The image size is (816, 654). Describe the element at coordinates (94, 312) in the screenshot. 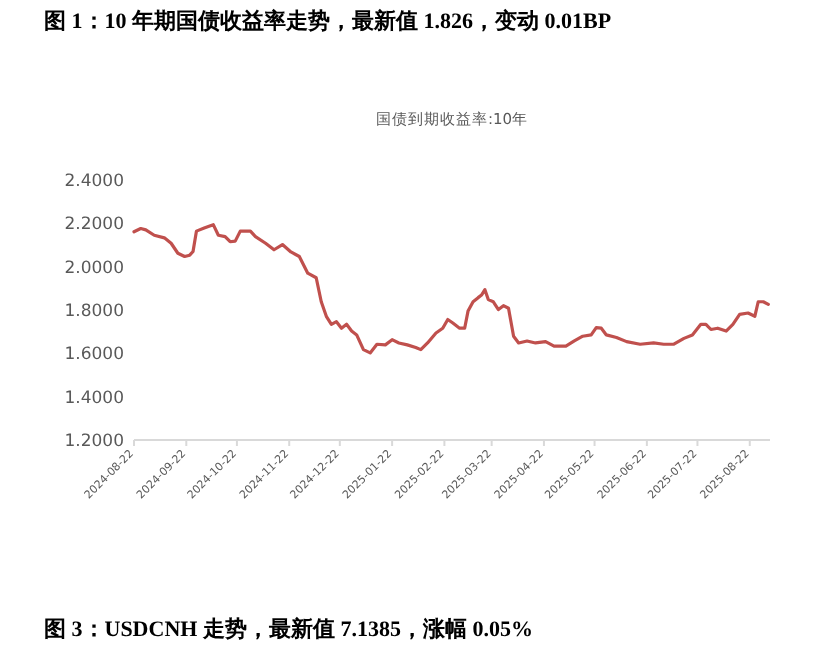

I see `y-tick-label: 1.8000` at that location.